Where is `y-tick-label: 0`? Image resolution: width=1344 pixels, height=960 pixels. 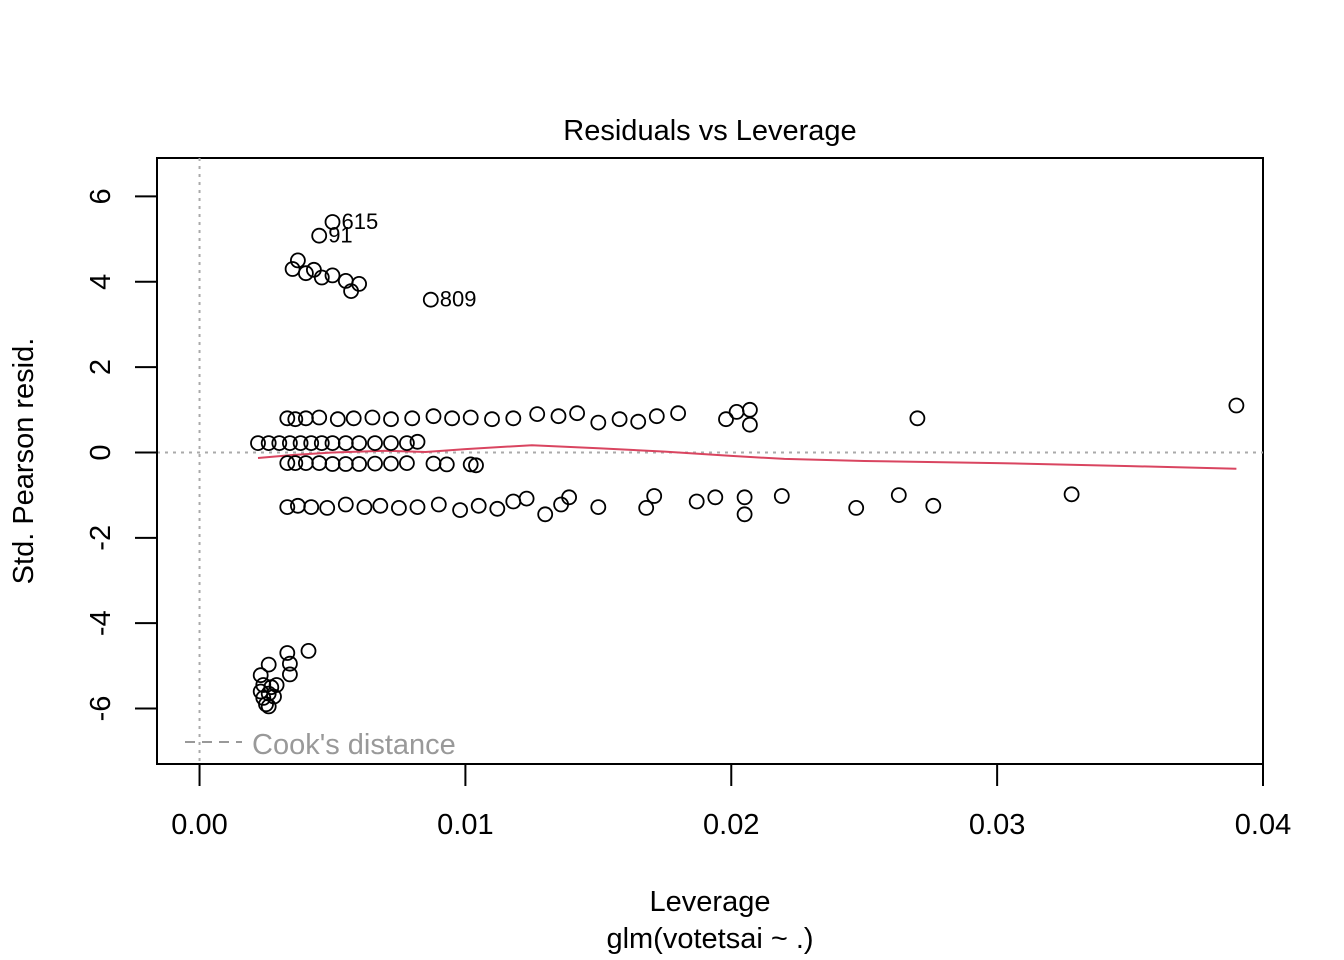
y-tick-label: 0 is located at coordinates (101, 452).